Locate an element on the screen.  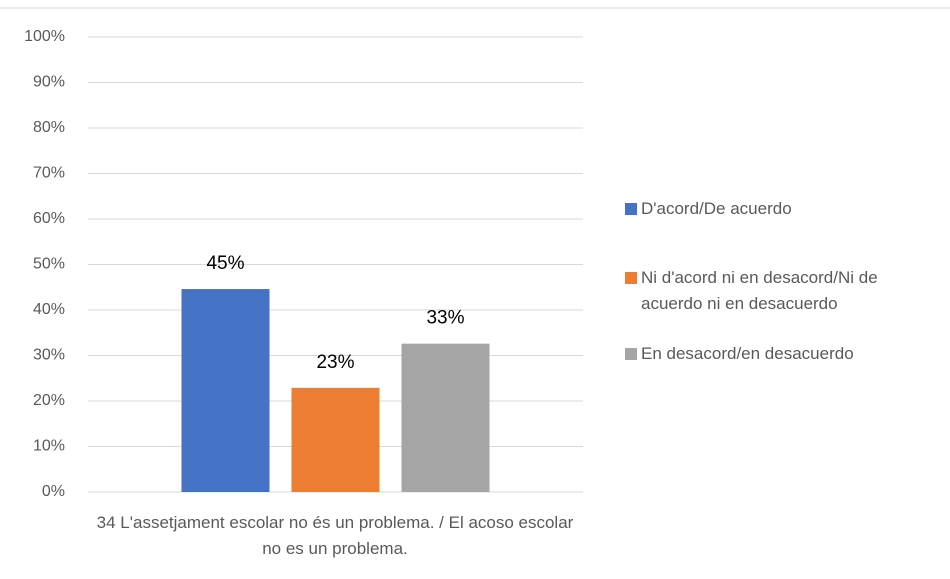
y-tick-label: 40% is located at coordinates (49, 309).